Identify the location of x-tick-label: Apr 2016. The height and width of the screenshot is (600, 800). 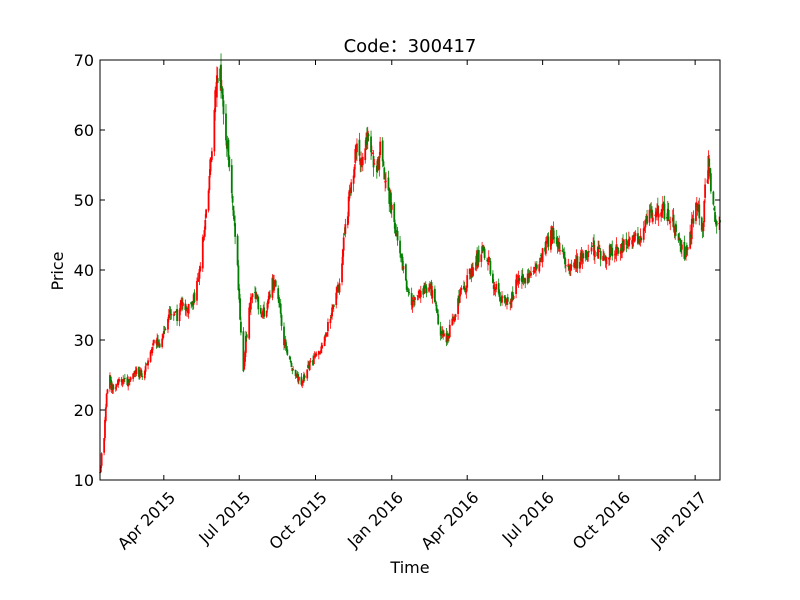
(449, 520).